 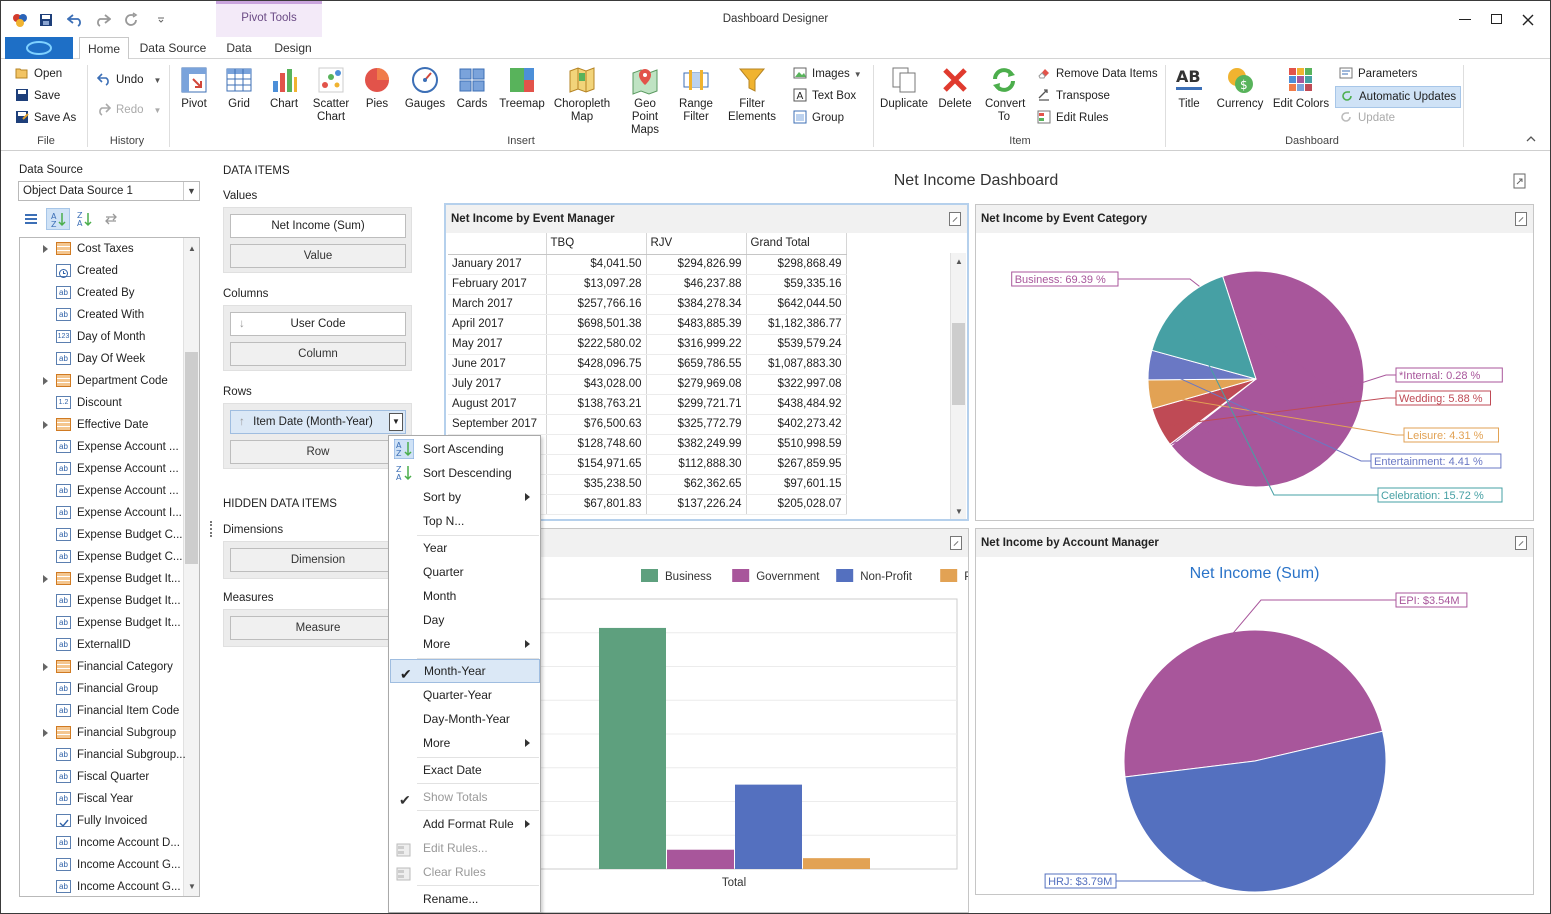 I want to click on update-button: Update, so click(x=1367, y=118).